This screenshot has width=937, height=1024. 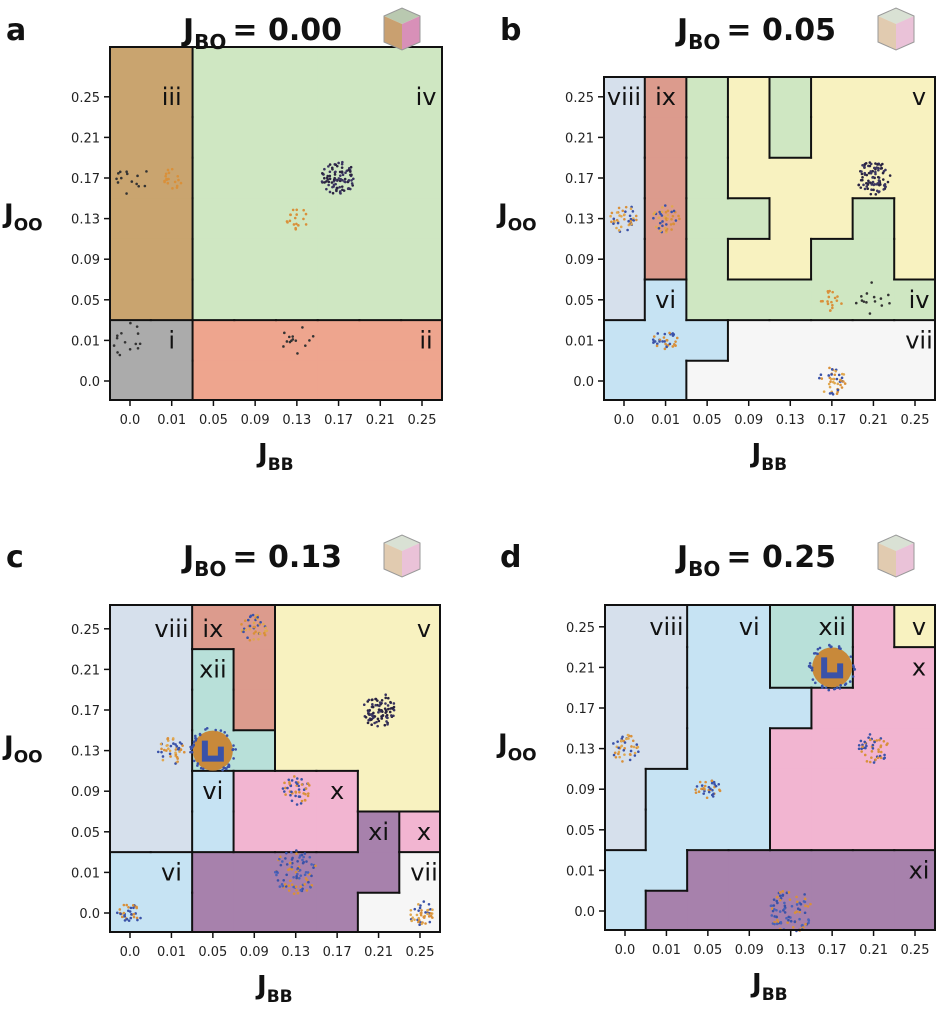 I want to click on x-tick-label: 0.09, so click(x=255, y=420).